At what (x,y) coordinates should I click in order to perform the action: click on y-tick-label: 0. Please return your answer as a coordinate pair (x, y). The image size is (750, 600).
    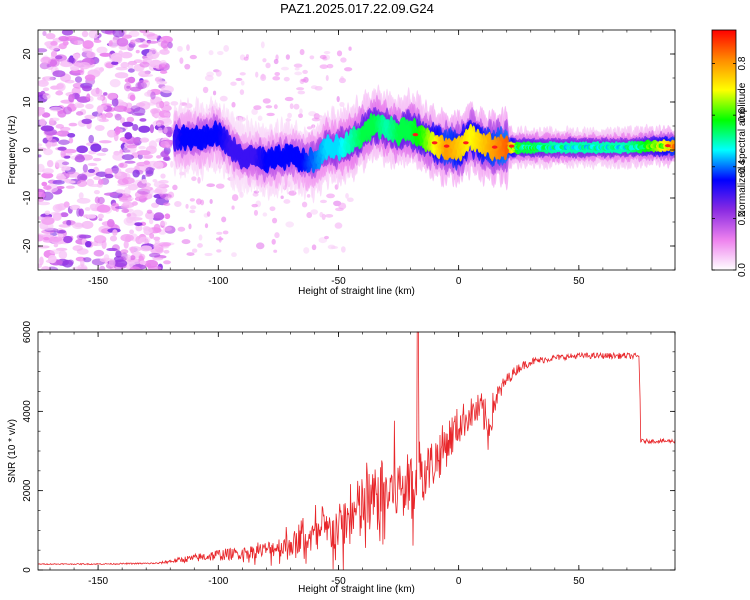
    Looking at the image, I should click on (27, 150).